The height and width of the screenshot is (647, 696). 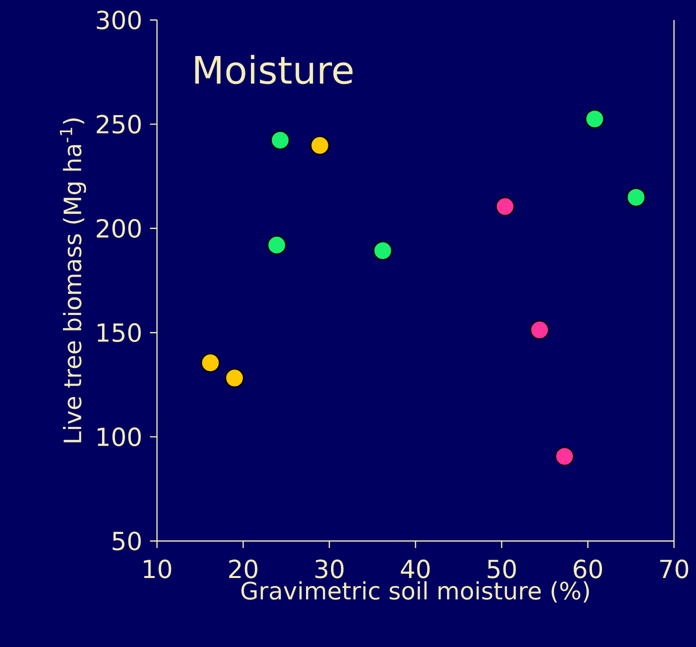 I want to click on x-tick-label: 60, so click(x=588, y=569).